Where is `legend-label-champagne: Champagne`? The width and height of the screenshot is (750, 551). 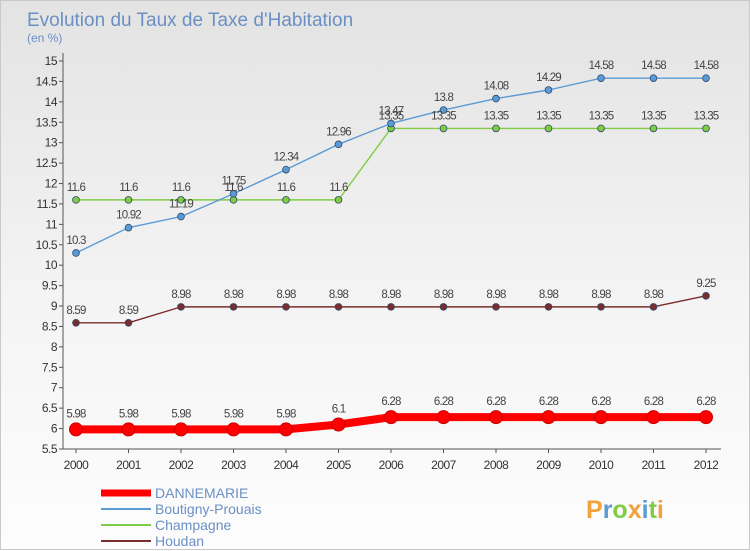
legend-label-champagne: Champagne is located at coordinates (193, 525).